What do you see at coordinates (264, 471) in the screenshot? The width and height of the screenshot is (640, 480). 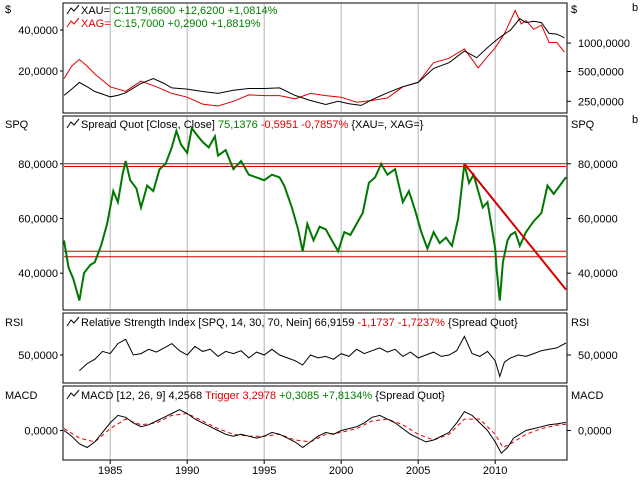 I see `x-tick-label: 1995` at bounding box center [264, 471].